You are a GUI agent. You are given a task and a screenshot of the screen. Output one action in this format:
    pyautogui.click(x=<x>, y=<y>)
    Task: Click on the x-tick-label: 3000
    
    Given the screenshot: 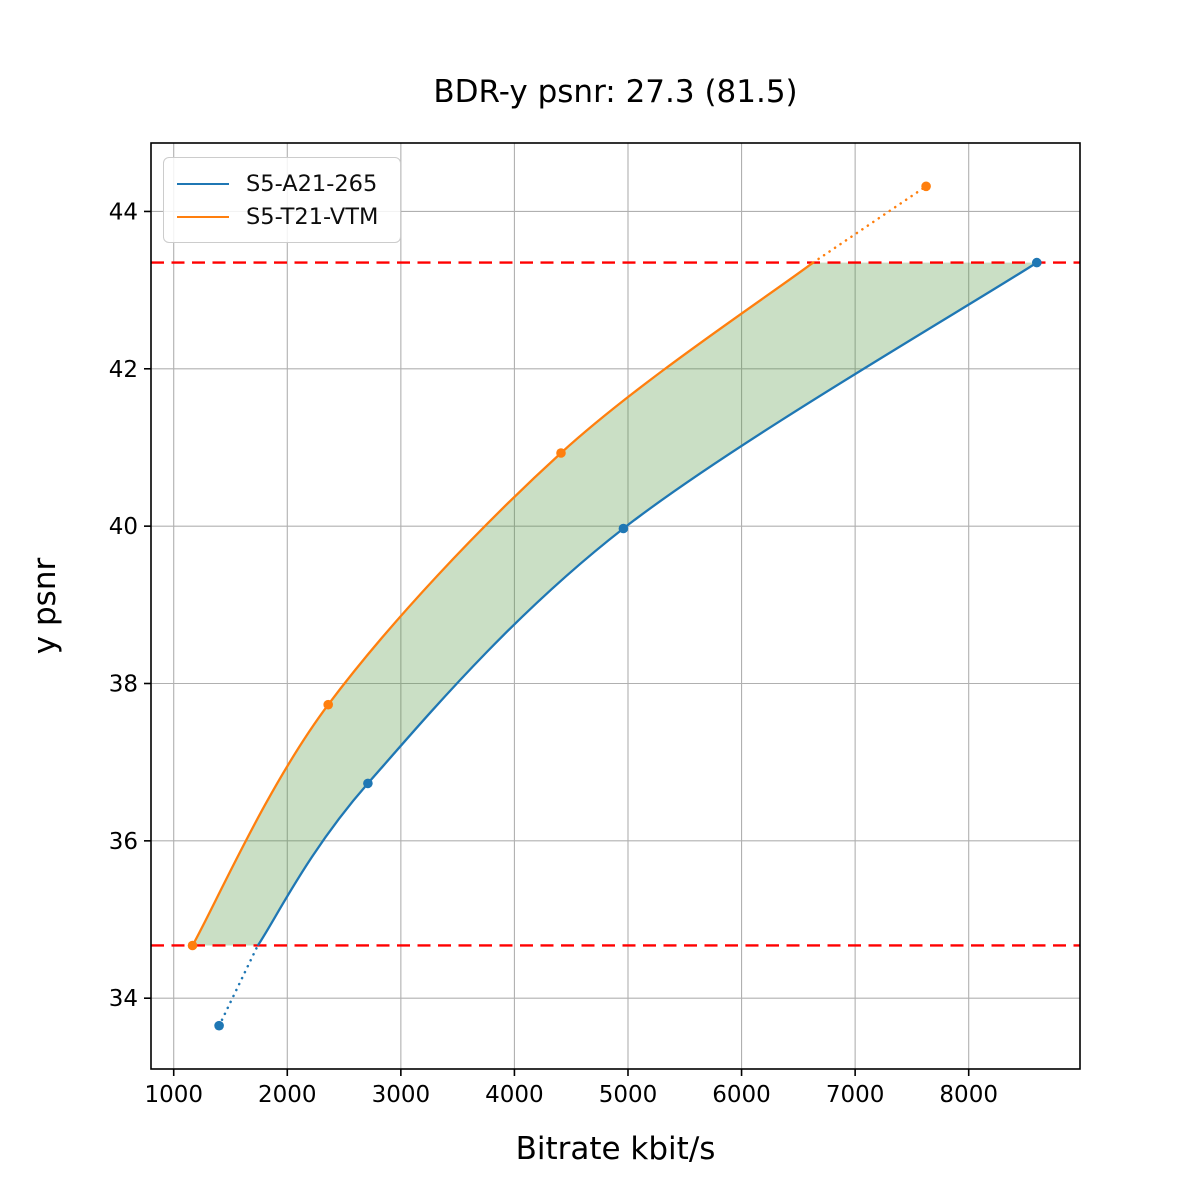 What is the action you would take?
    pyautogui.click(x=401, y=1095)
    